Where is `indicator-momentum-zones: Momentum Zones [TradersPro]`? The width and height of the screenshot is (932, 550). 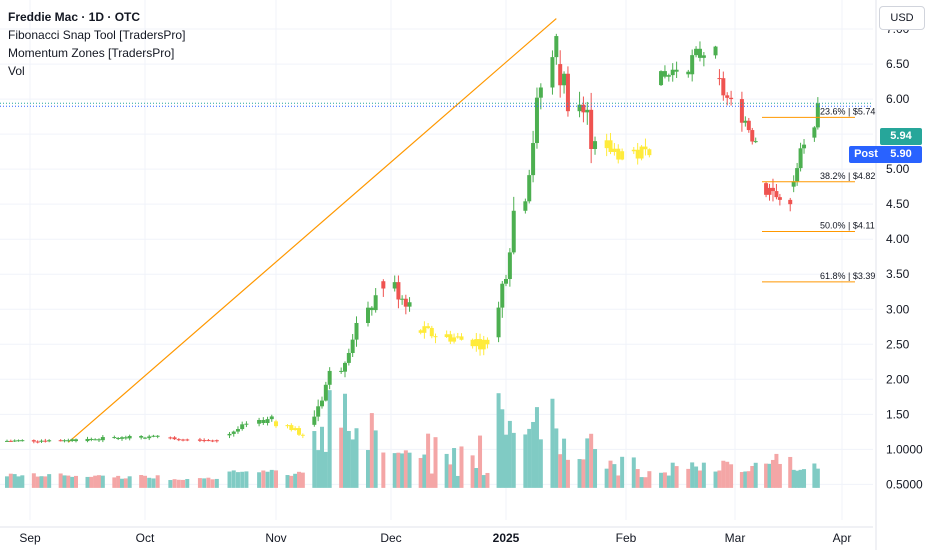 indicator-momentum-zones: Momentum Zones [TradersPro] is located at coordinates (91, 53).